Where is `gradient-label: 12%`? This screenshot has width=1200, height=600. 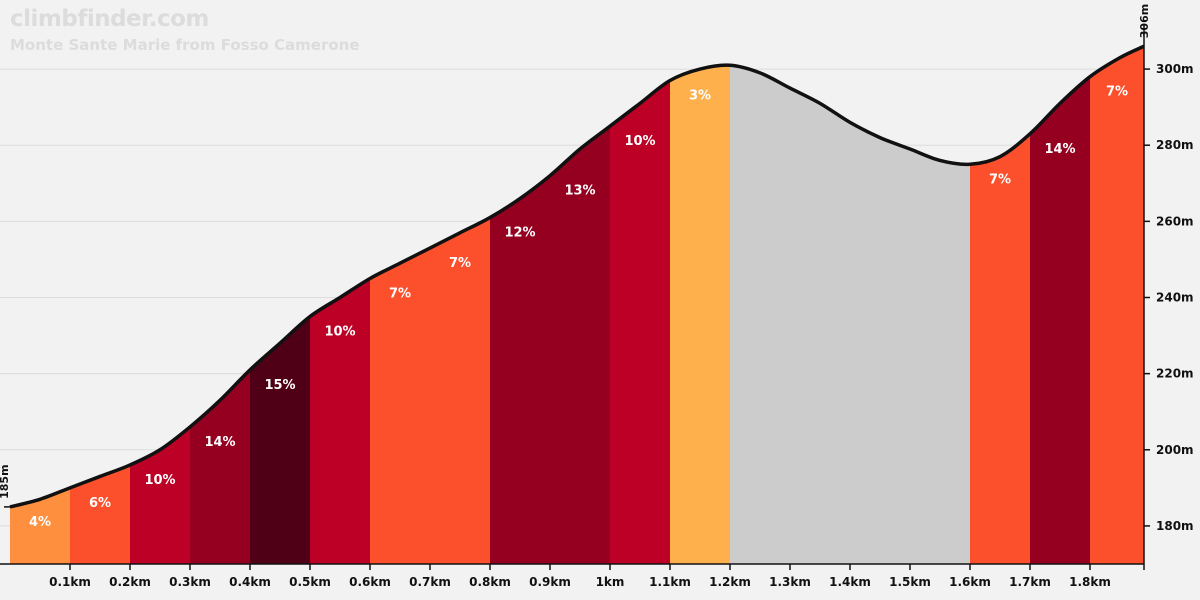
gradient-label: 12% is located at coordinates (519, 233).